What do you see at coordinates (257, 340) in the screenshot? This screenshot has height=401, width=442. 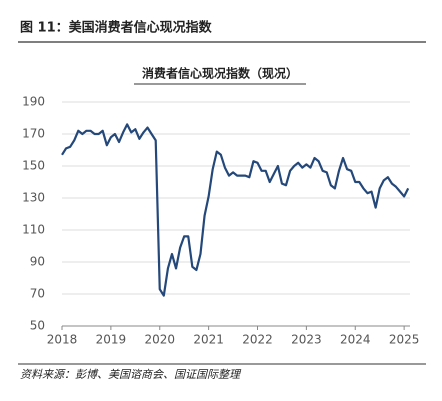 I see `x-tick-label: 2022` at bounding box center [257, 340].